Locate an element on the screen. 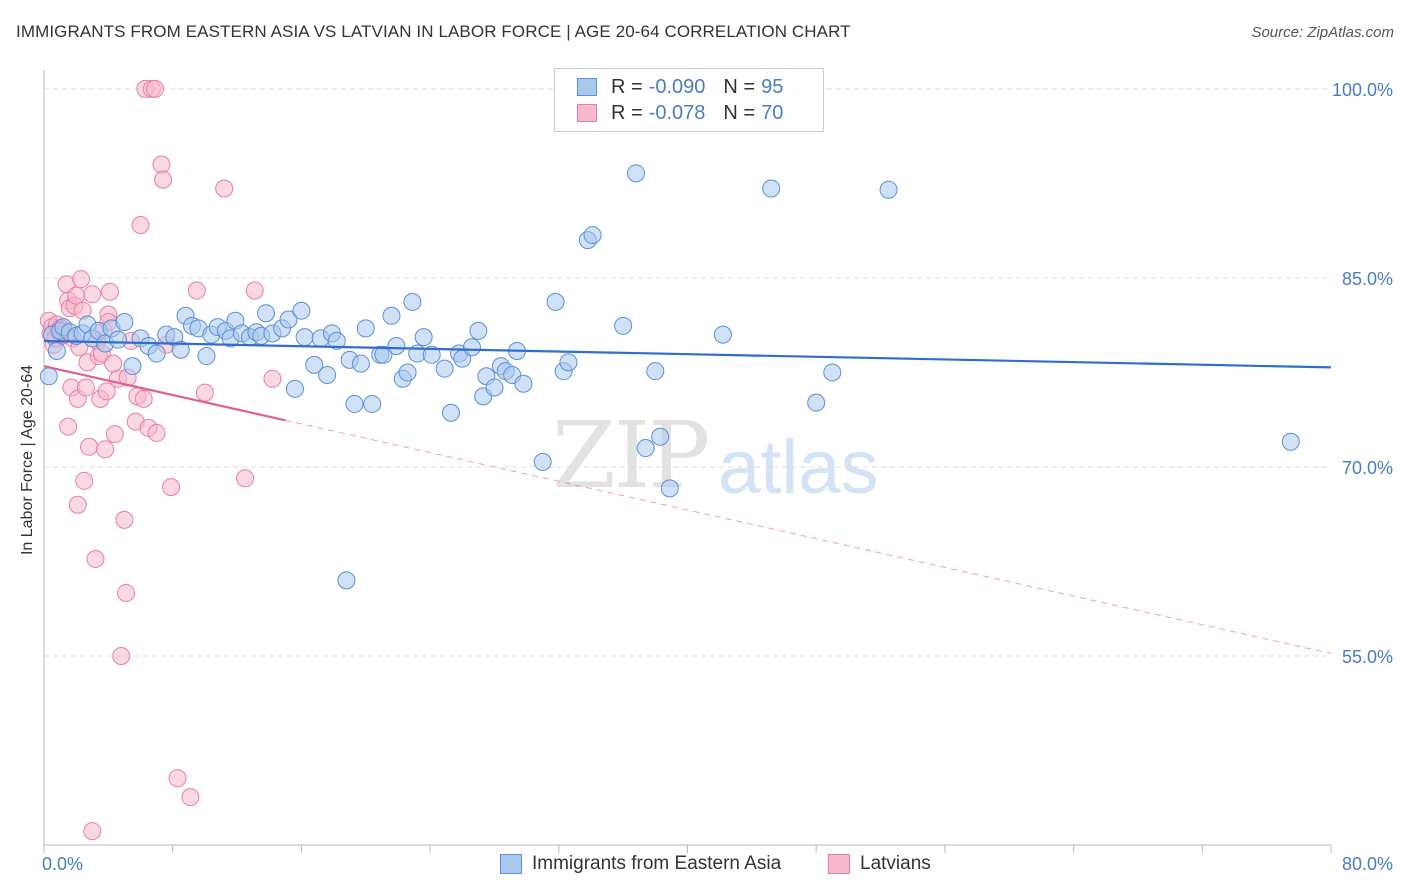 This screenshot has height=892, width=1406. latvian-trend-line is located at coordinates (164, 393).